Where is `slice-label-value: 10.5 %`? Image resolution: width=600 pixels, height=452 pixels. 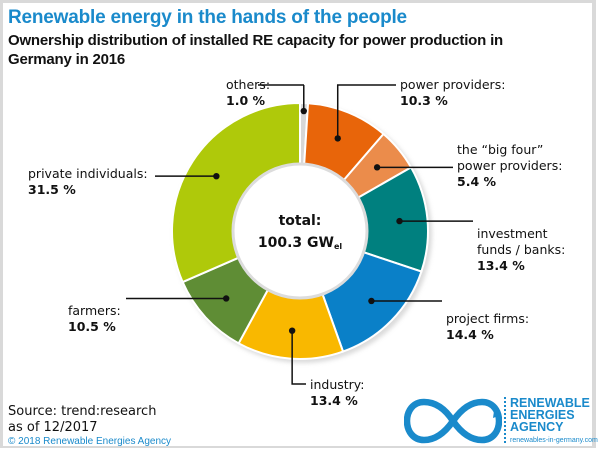
slice-label-value: 10.5 % is located at coordinates (92, 326).